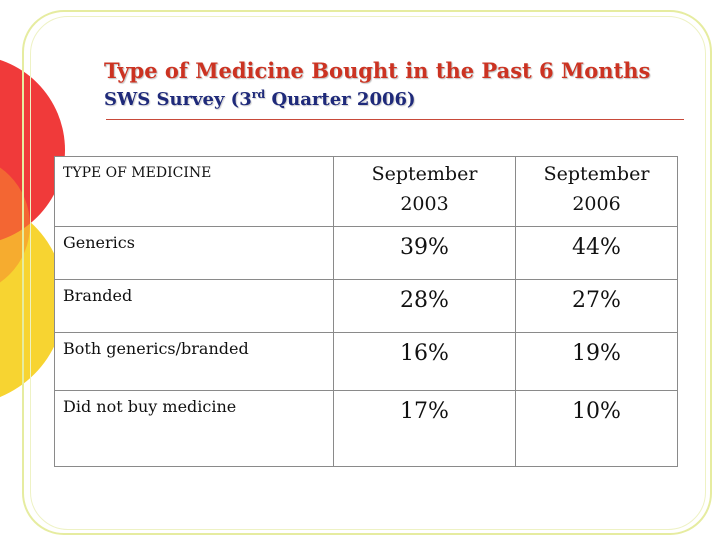  What do you see at coordinates (194, 191) in the screenshot?
I see `header-type-of-medicine: TYPE OF MEDICINE` at bounding box center [194, 191].